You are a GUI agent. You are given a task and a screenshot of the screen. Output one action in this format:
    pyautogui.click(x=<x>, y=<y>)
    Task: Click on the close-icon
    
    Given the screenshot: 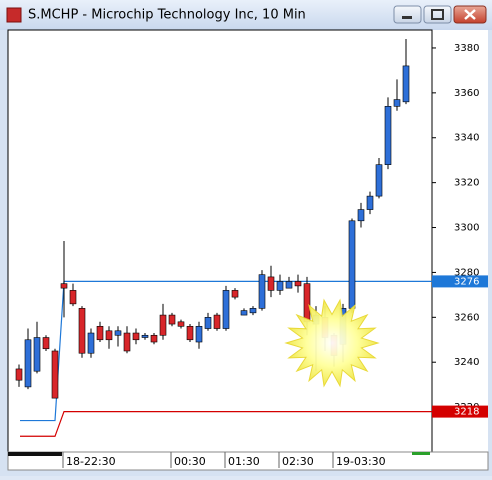 What is the action you would take?
    pyautogui.click(x=470, y=14)
    